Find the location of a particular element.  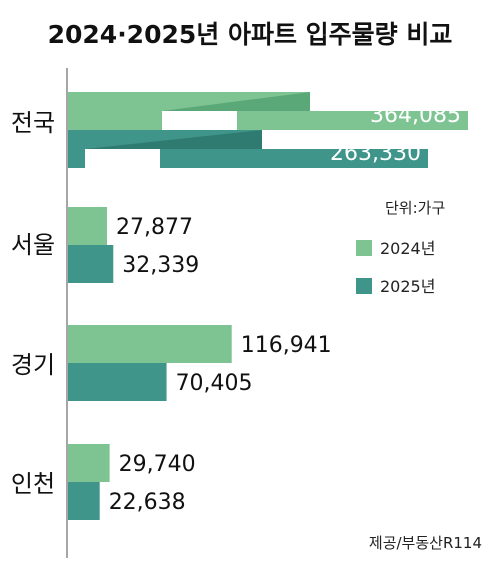

value-label: 116,941 is located at coordinates (286, 345).